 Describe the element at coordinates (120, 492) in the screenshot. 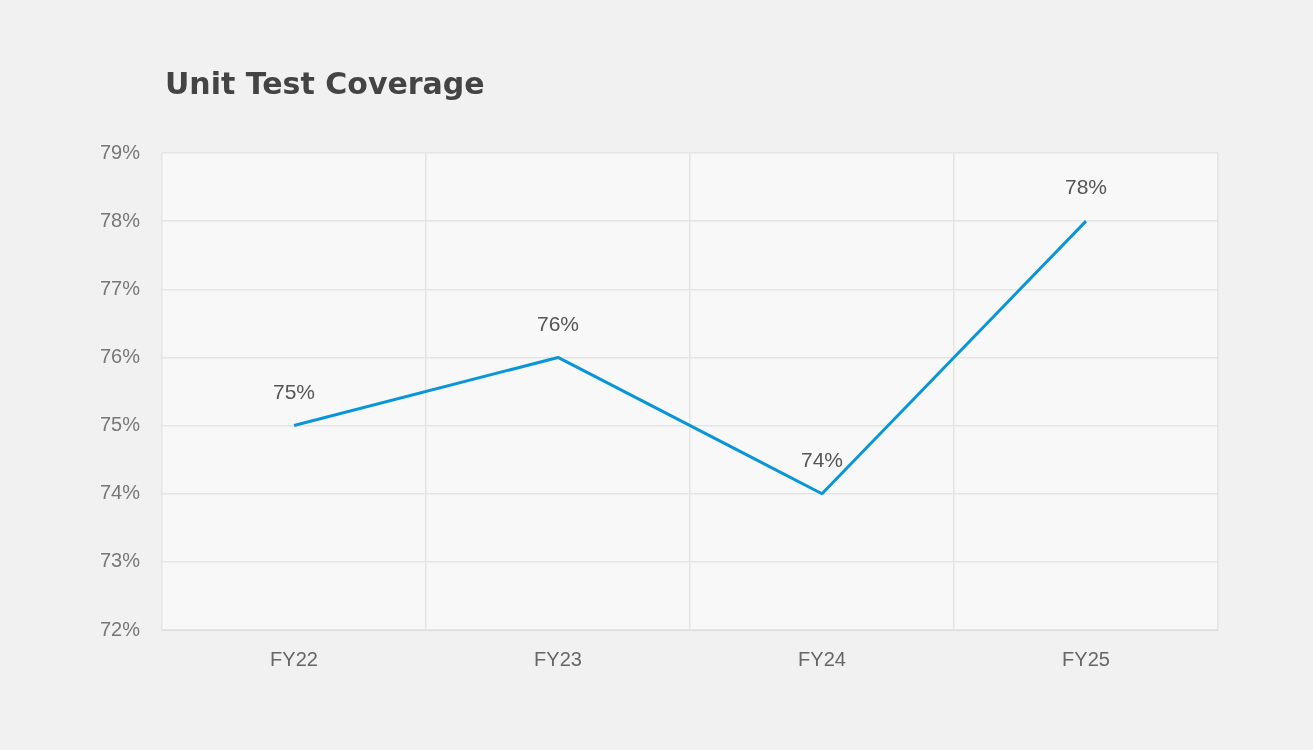

I see `y-tick-label: 74%` at that location.